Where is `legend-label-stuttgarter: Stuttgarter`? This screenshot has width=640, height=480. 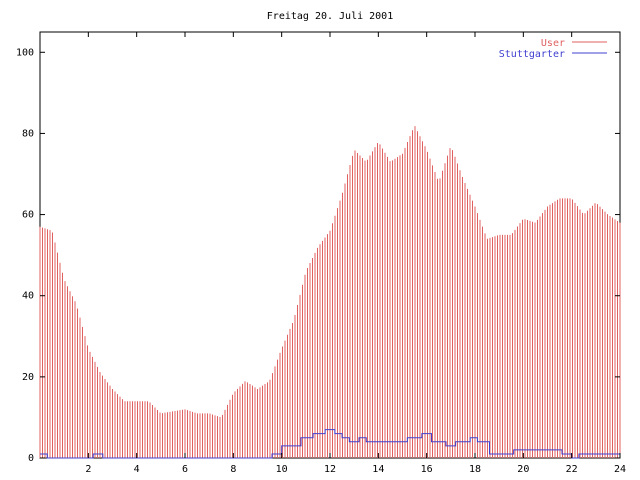 legend-label-stuttgarter: Stuttgarter is located at coordinates (532, 54).